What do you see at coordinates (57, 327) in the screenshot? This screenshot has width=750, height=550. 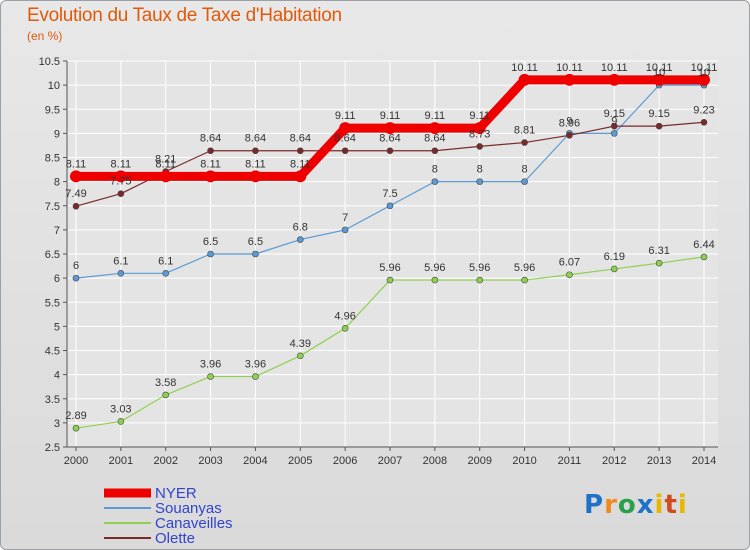 I see `y-tick-label: 5` at bounding box center [57, 327].